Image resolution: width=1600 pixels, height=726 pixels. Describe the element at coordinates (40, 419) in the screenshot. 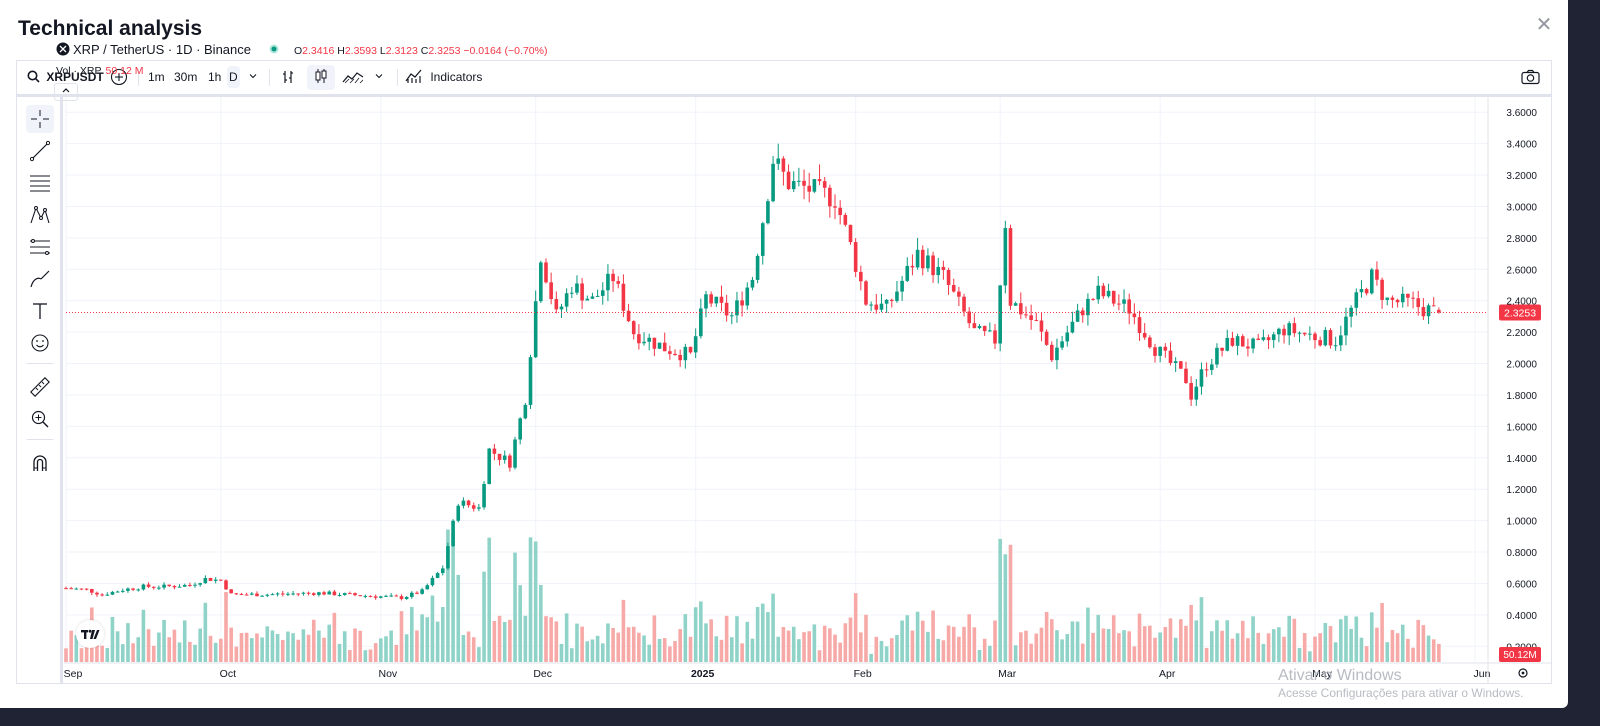

I see `zoom-tool` at that location.